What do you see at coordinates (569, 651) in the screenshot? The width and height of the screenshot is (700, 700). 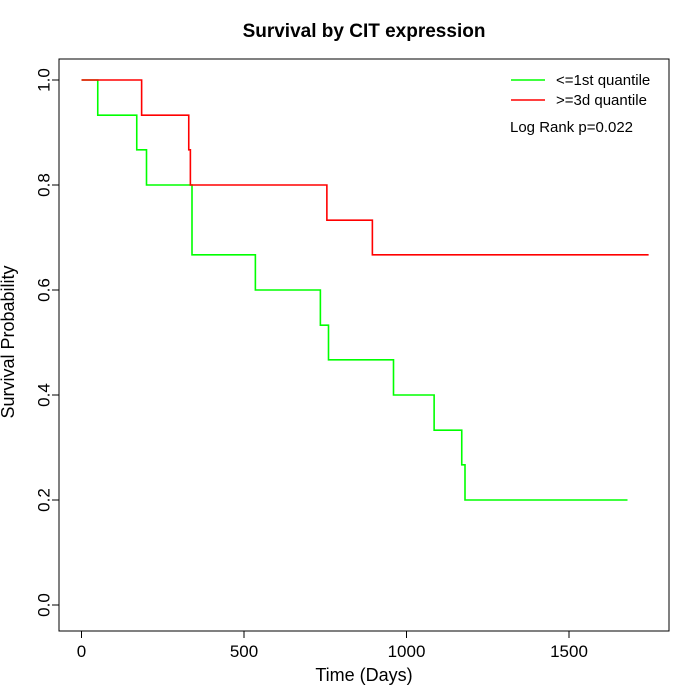 I see `x-tick-label: 1500` at bounding box center [569, 651].